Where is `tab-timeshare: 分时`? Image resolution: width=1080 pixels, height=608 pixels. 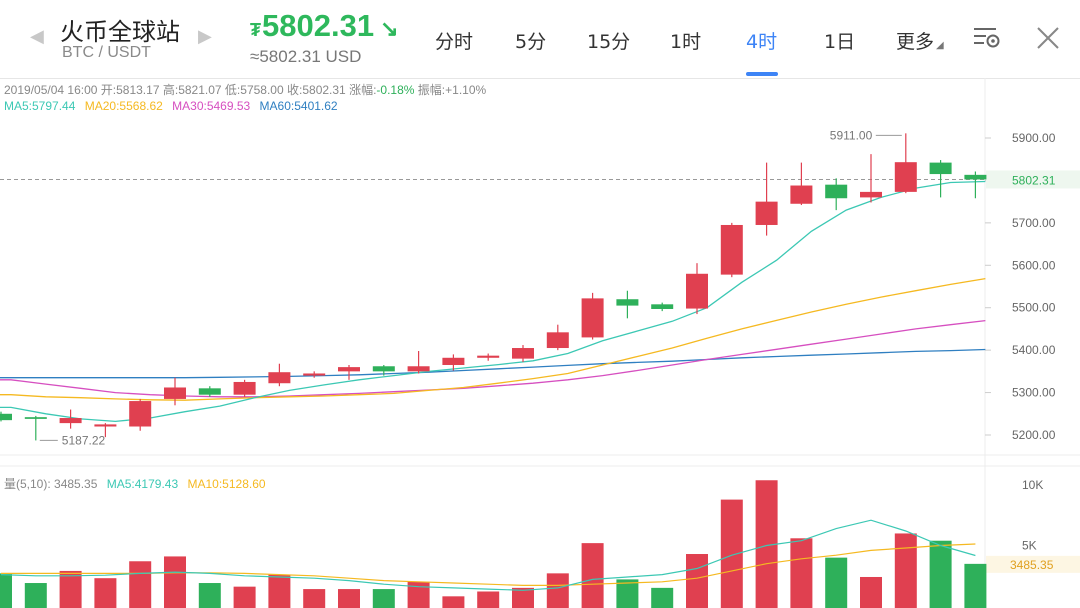
tab-timeshare: 分时 is located at coordinates (454, 42).